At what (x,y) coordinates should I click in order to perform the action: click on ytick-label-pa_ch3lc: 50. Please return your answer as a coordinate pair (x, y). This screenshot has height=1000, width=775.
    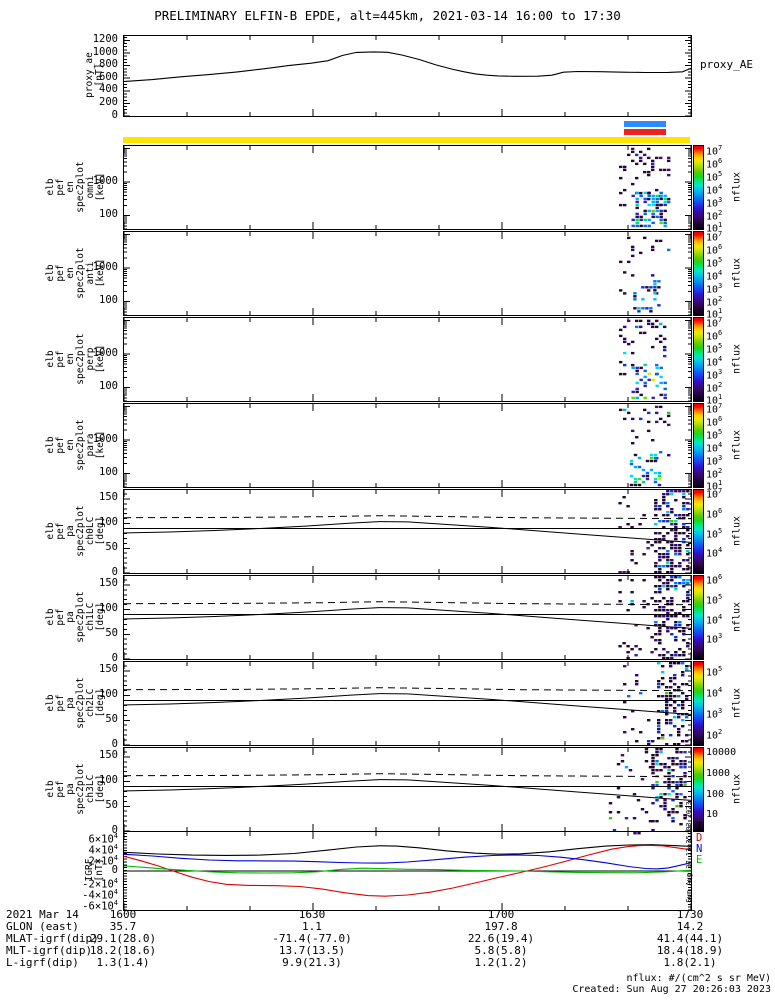
    Looking at the image, I should click on (111, 804).